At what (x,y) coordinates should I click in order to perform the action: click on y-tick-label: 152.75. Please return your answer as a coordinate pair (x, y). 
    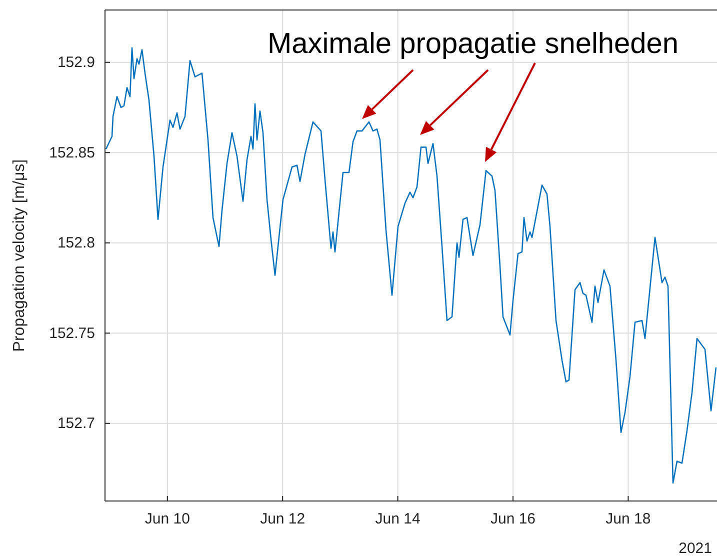
    Looking at the image, I should click on (72, 333).